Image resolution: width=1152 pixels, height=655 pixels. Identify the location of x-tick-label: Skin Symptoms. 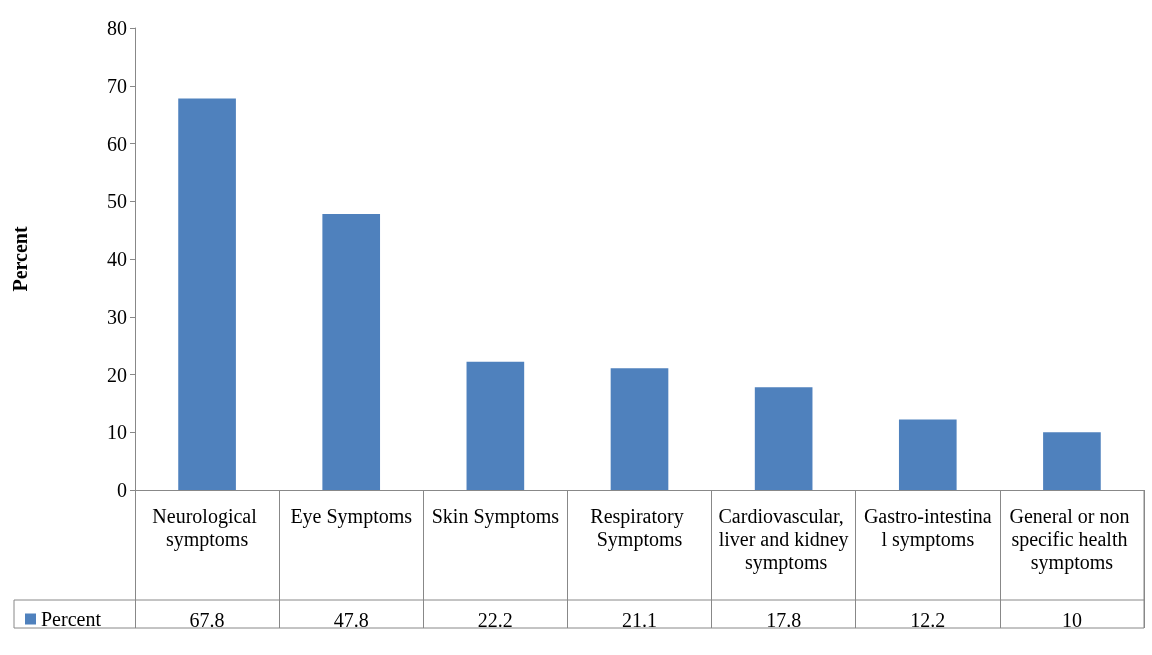
(495, 516).